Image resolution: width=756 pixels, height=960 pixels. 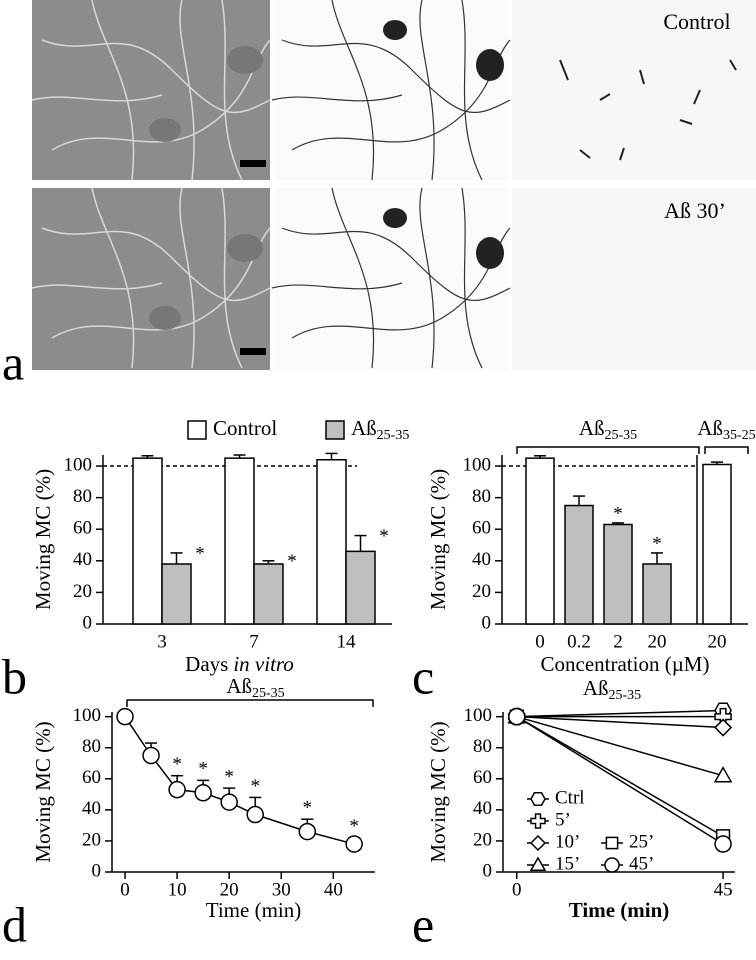 I want to click on group-label-sub: 25-35, so click(x=621, y=435).